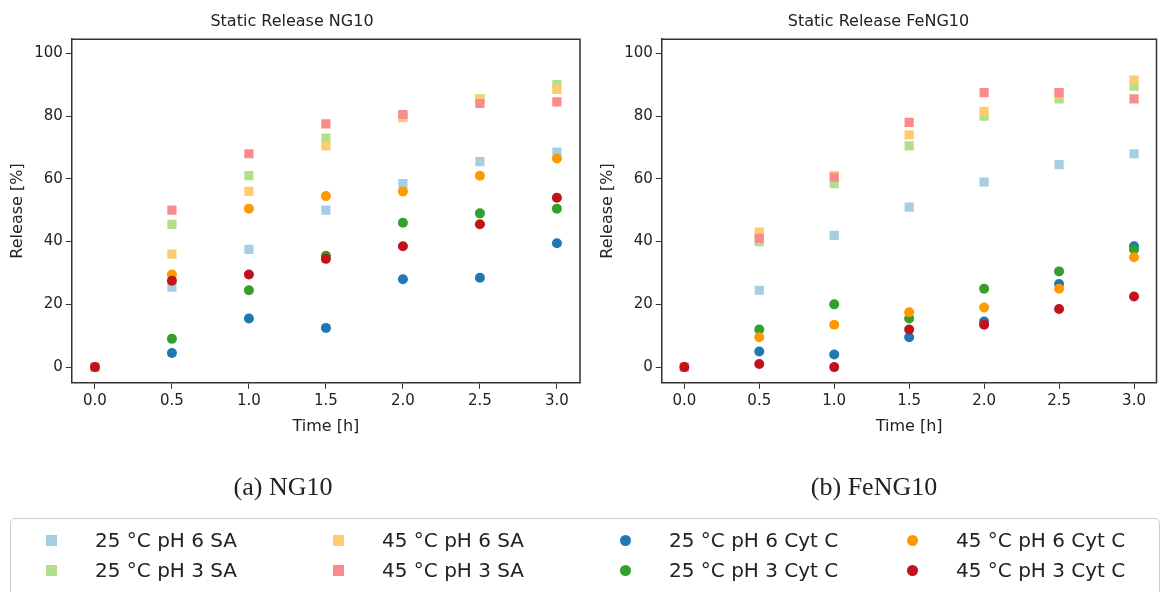 The image size is (1163, 592). What do you see at coordinates (754, 570) in the screenshot?
I see `legend-label: 25 °C pH 3 Cyt C` at bounding box center [754, 570].